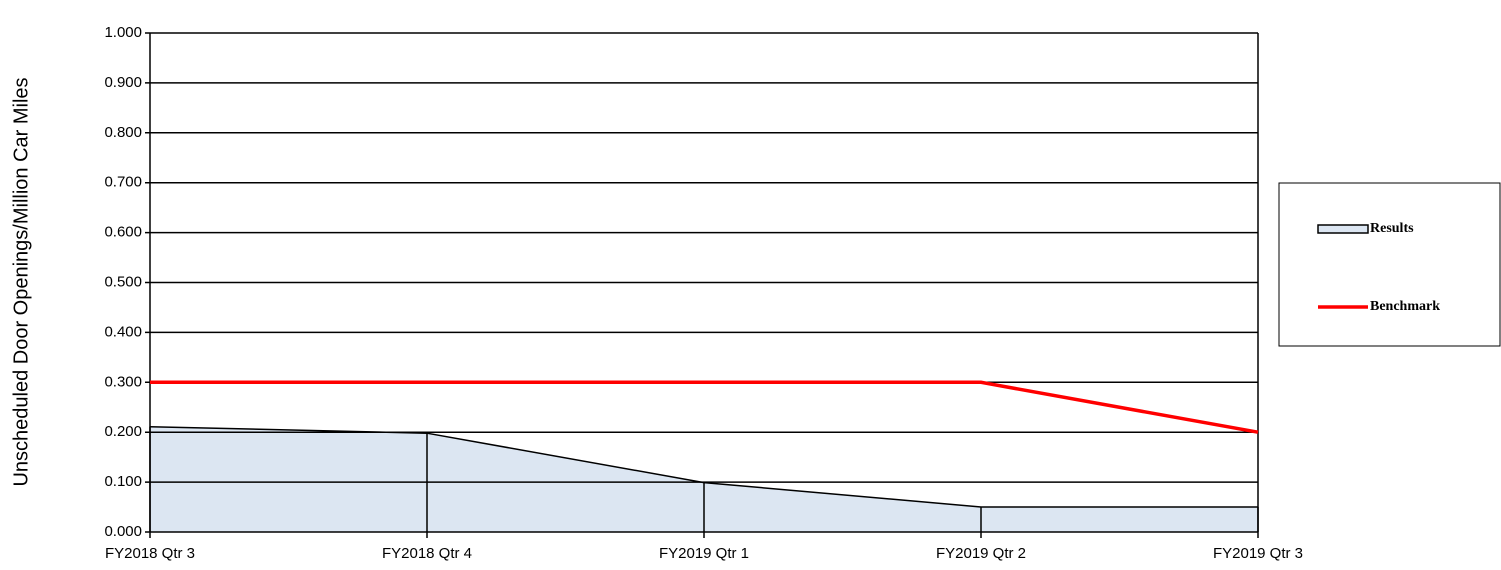 The height and width of the screenshot is (570, 1501). Describe the element at coordinates (427, 553) in the screenshot. I see `x-tick-label: FY2018 Qtr 4` at that location.